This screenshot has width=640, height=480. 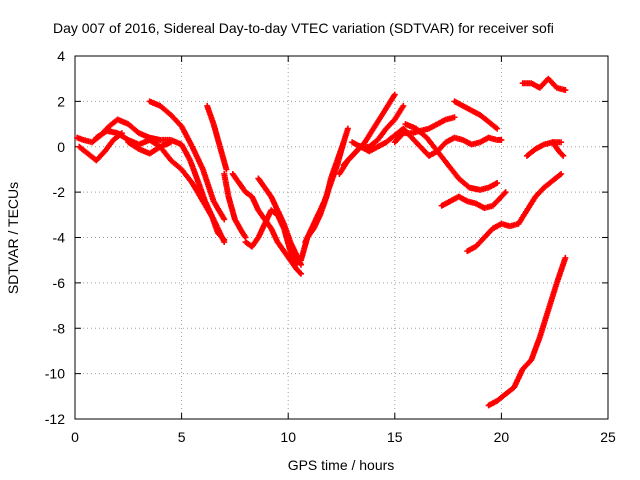 I want to click on y-axis-label: SDTVAR / TECUs, so click(x=13, y=238).